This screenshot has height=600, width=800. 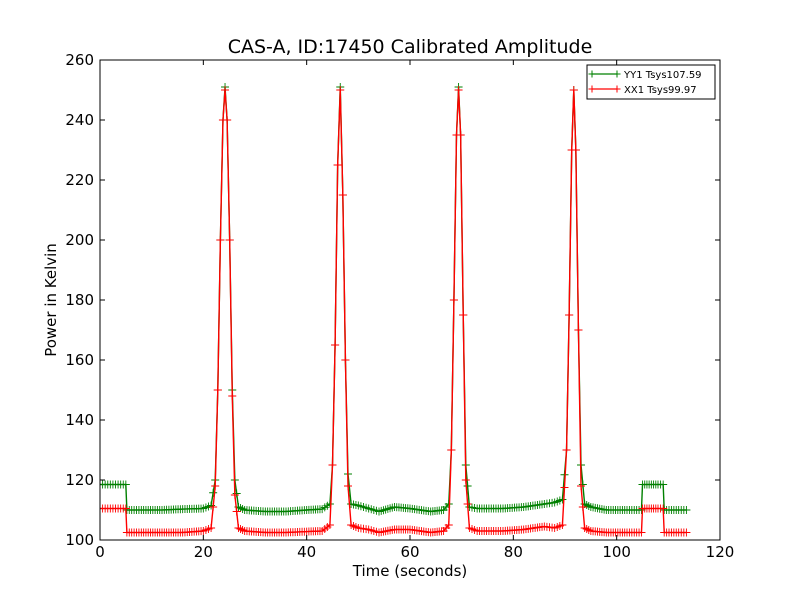 What do you see at coordinates (79, 360) in the screenshot?
I see `y-tick-label: 160` at bounding box center [79, 360].